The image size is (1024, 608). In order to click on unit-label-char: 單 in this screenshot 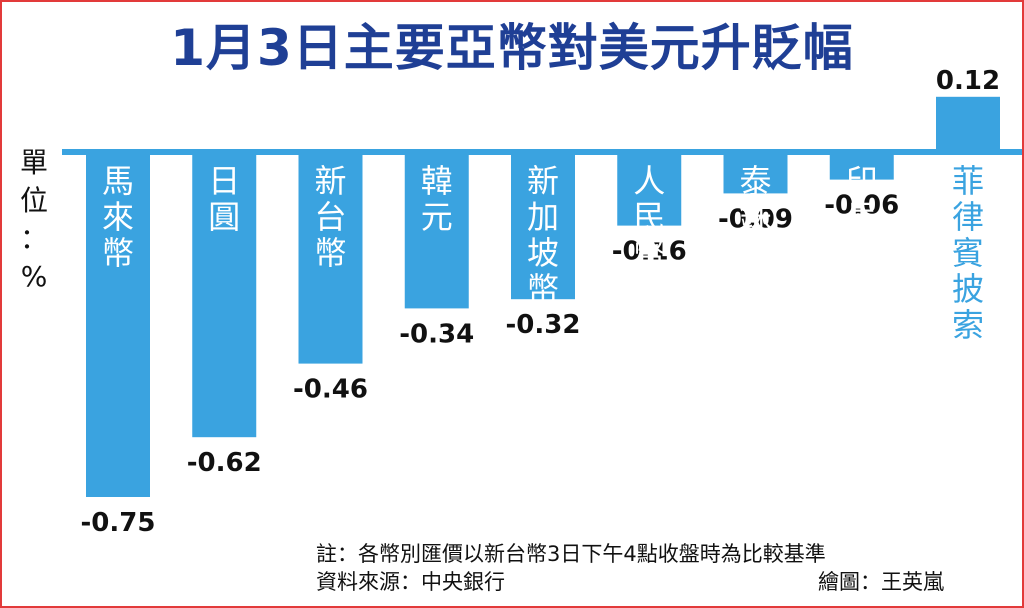, I will do `click(33, 162)`.